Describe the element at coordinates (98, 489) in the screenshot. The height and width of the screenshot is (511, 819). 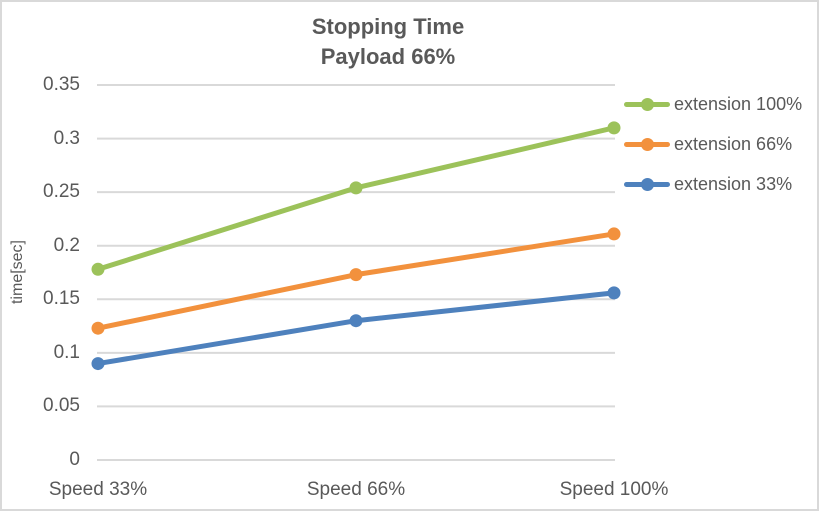
I see `x-axis-label: Speed 33%` at that location.